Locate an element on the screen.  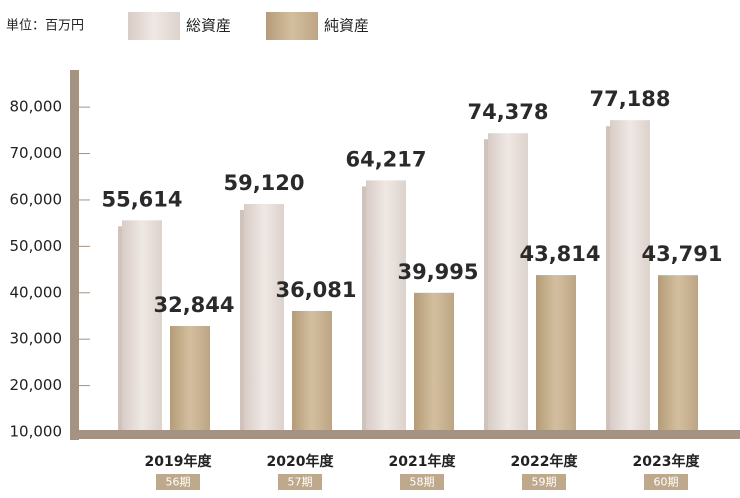
period-label: 58期 is located at coordinates (422, 482).